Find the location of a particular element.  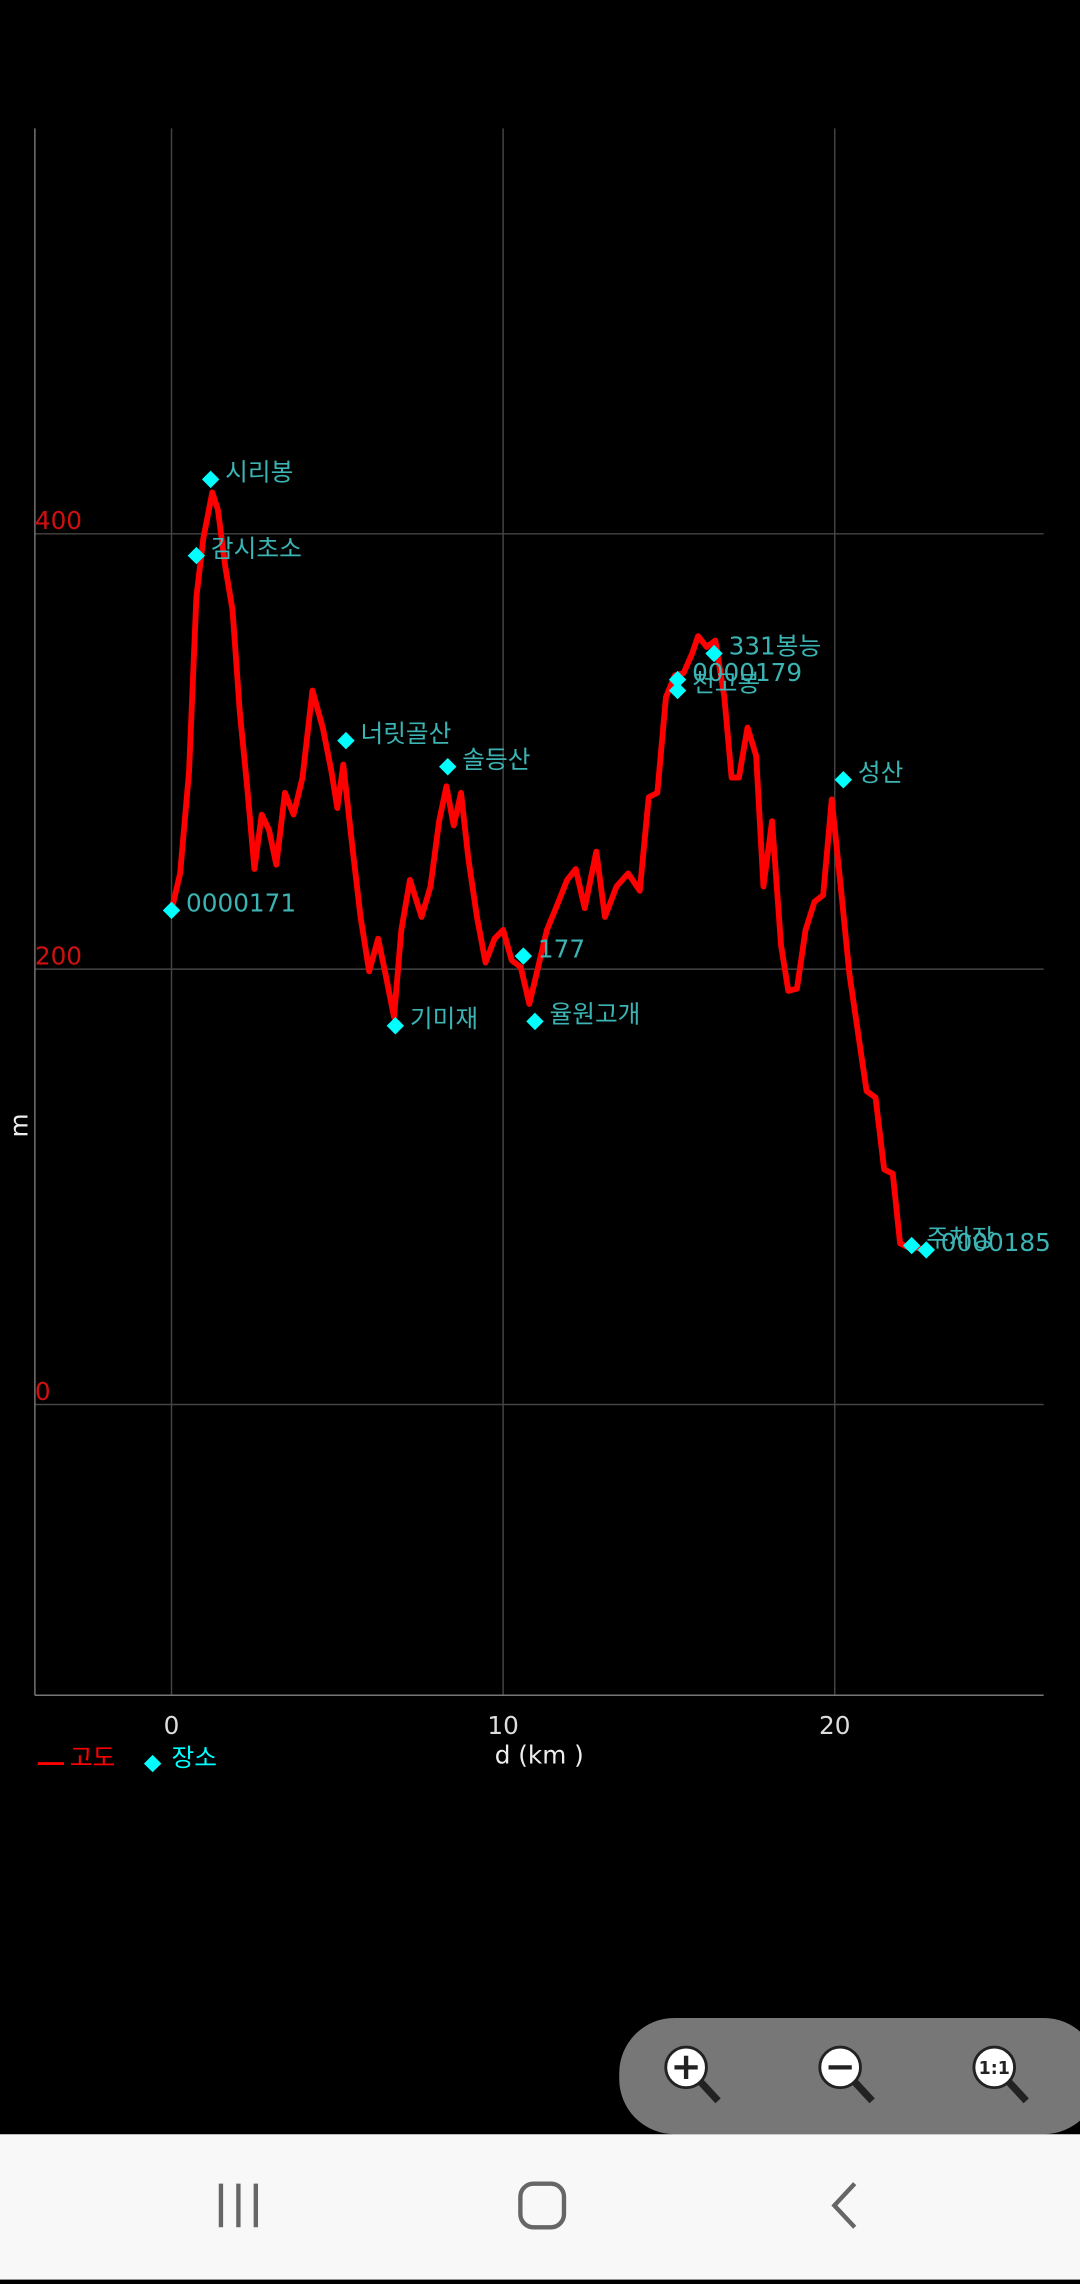

place-label: 177 is located at coordinates (561, 948).